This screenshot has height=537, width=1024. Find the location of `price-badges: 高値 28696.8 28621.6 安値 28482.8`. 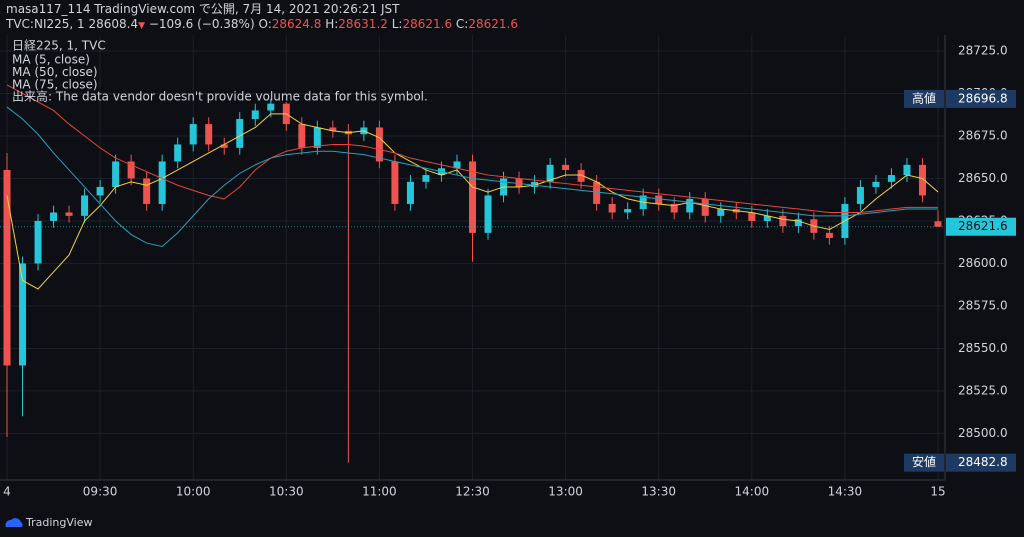

price-badges: 高値 28696.8 28621.6 安値 28482.8 is located at coordinates (960, 280).